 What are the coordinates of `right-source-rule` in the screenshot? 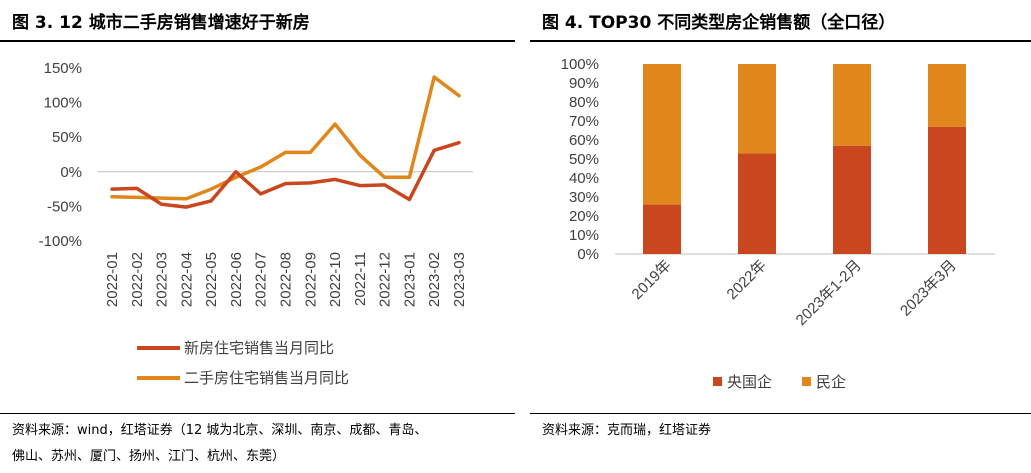 It's located at (780, 413).